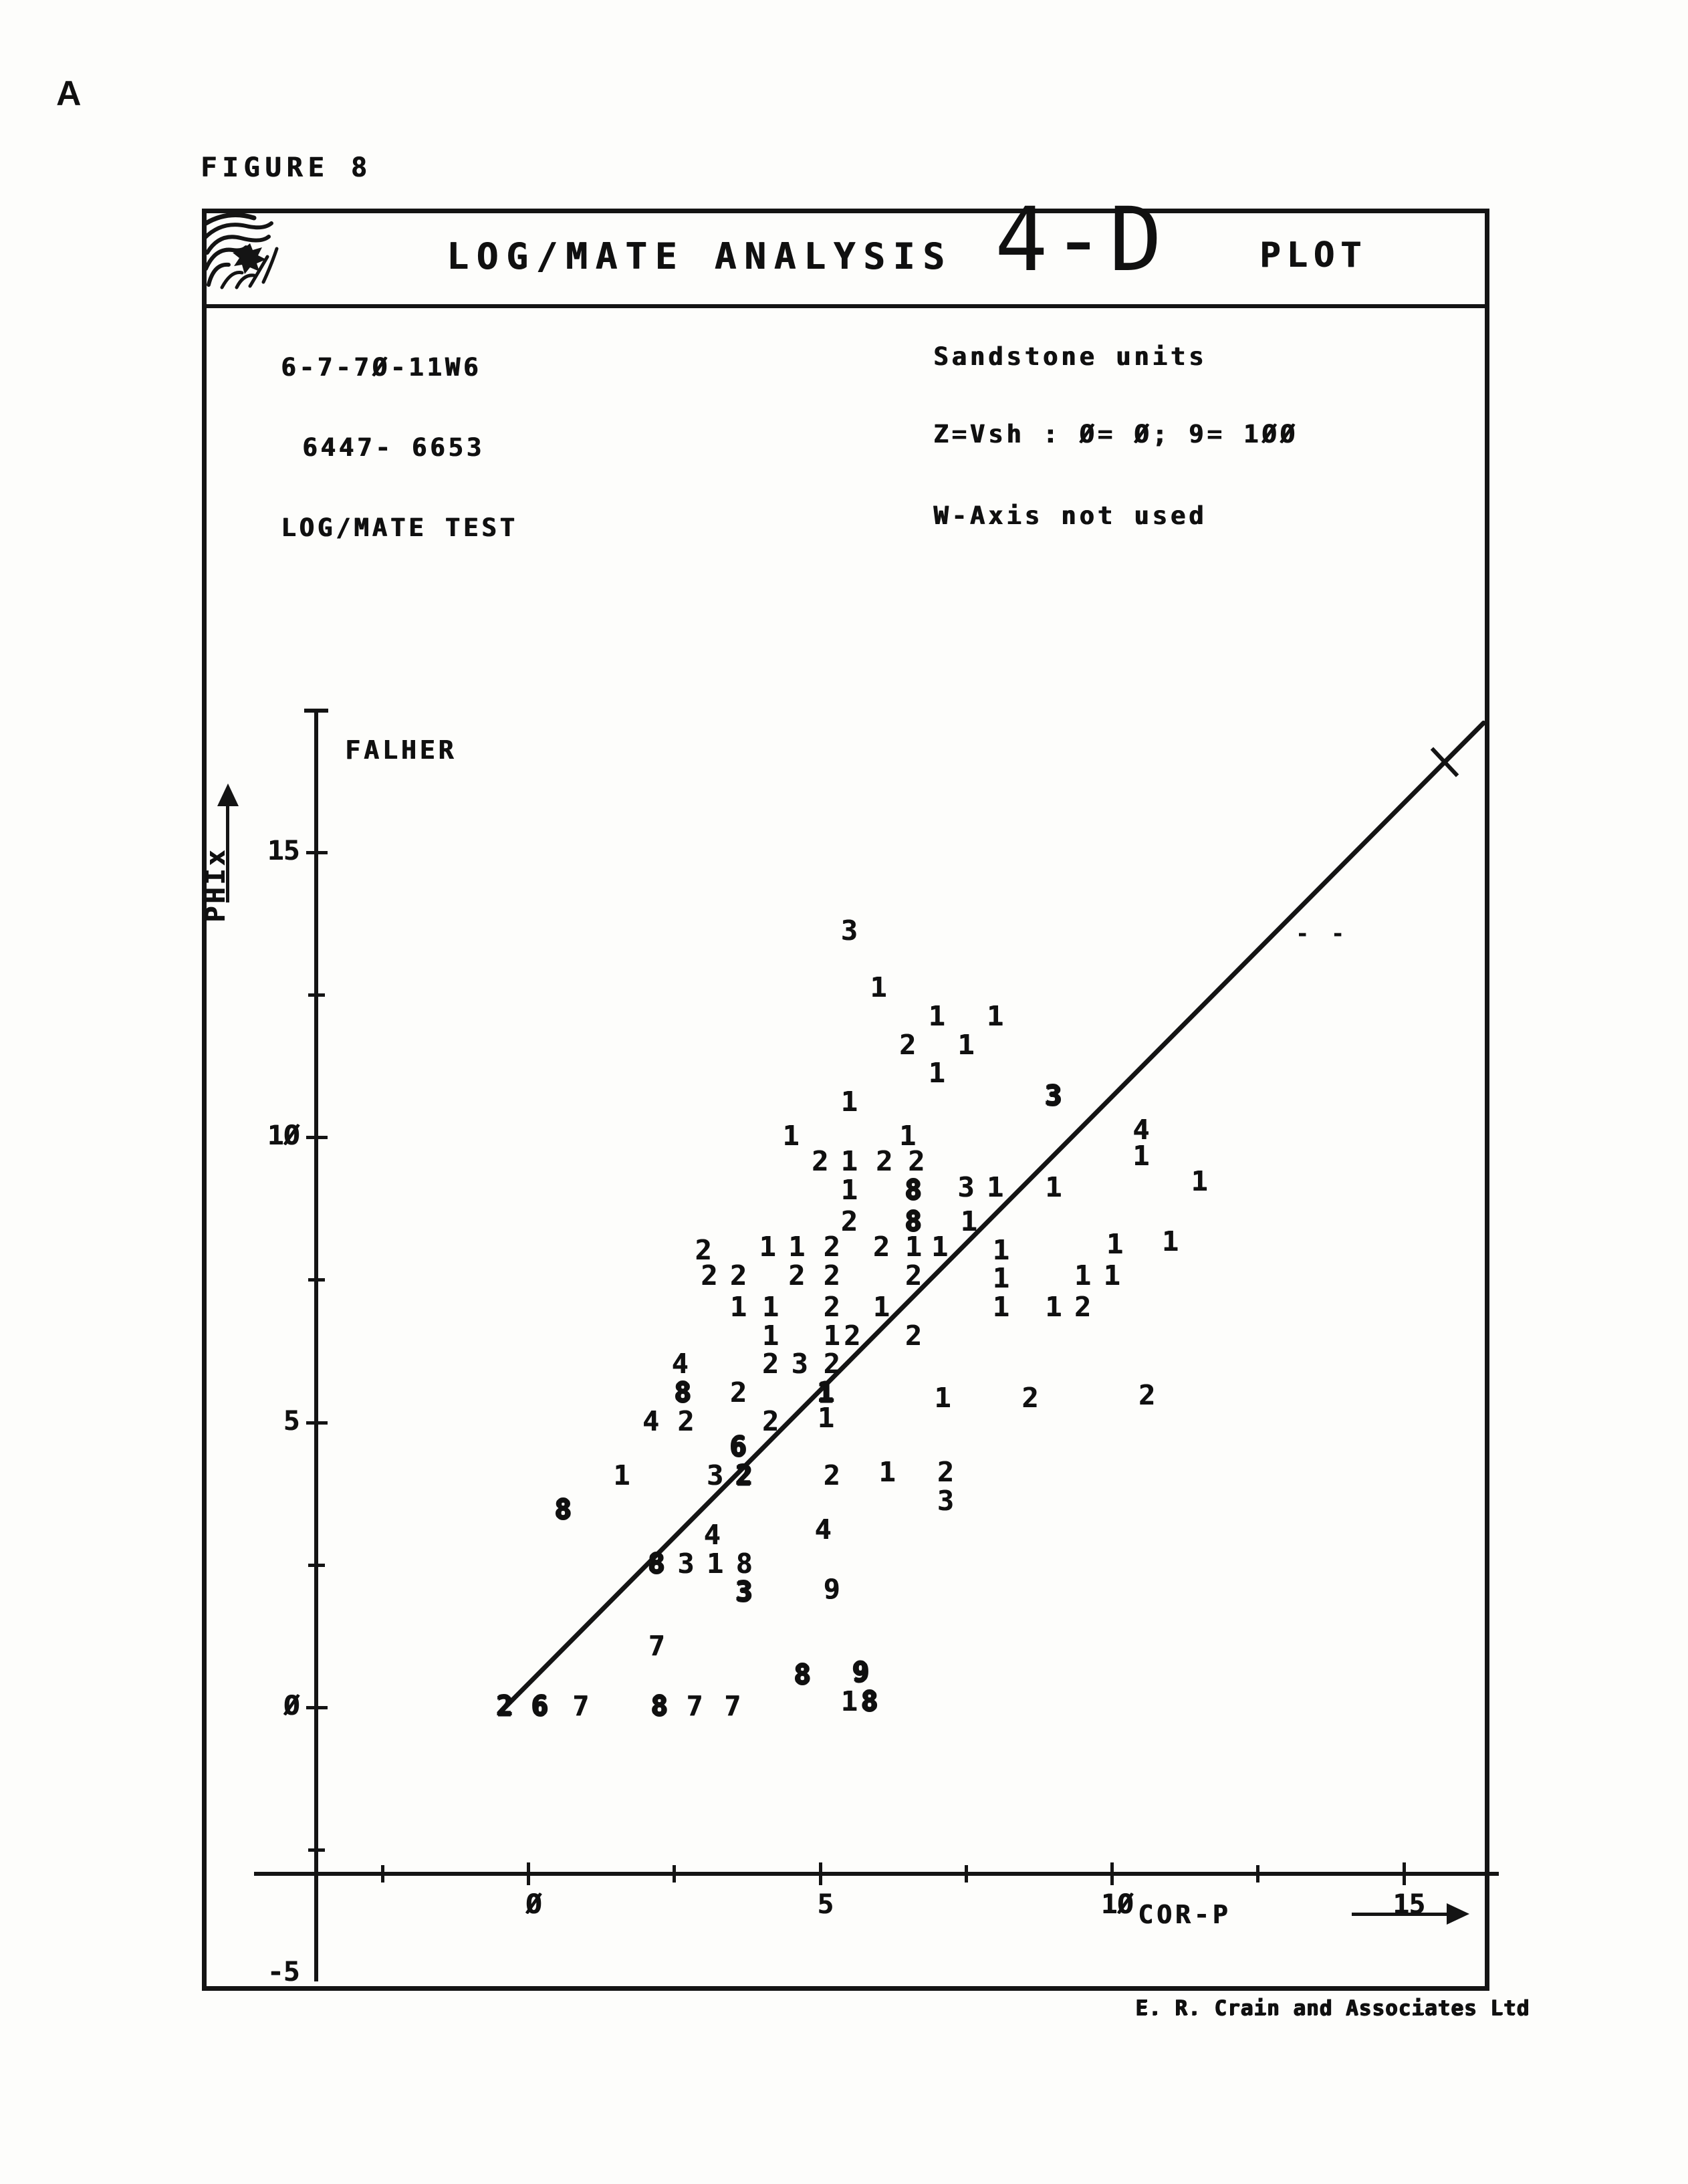 This screenshot has height=2184, width=1688. I want to click on figure-caption: FIGURE 8, so click(287, 167).